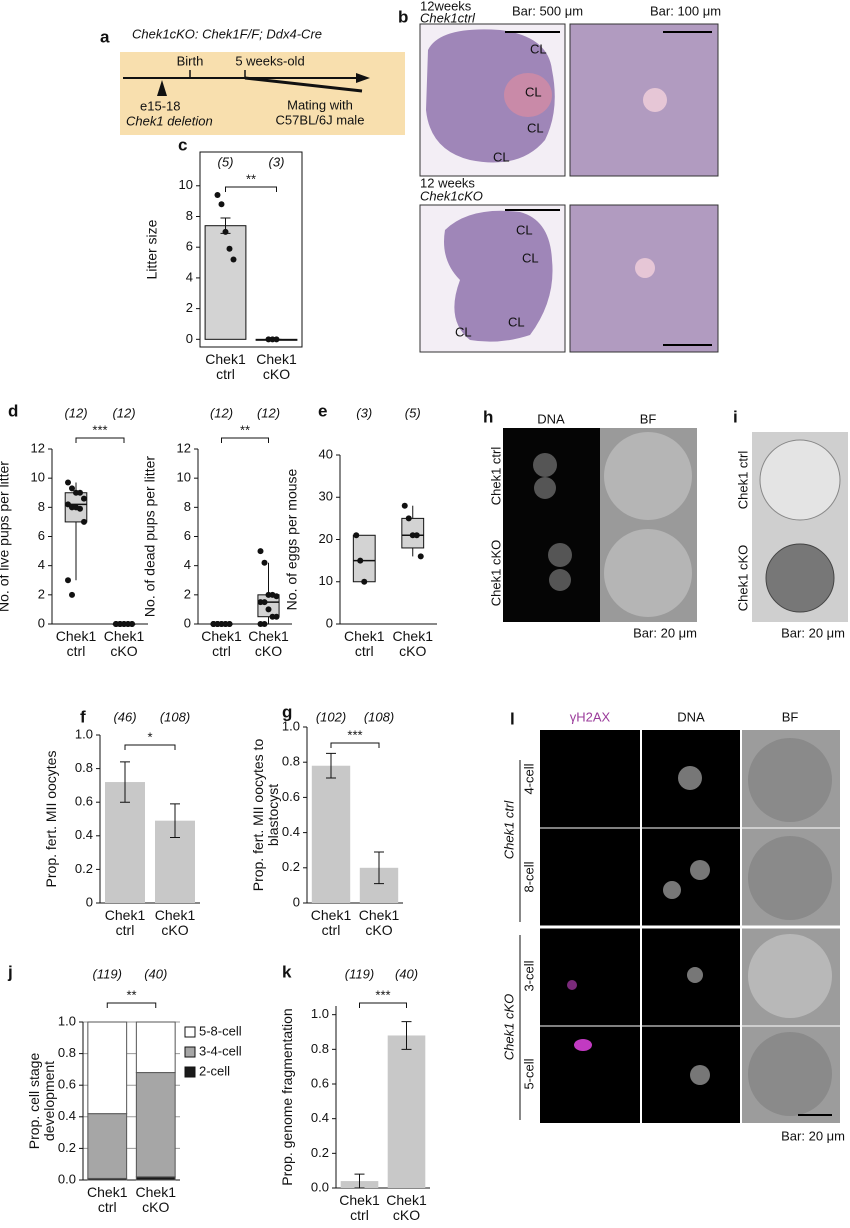 The height and width of the screenshot is (1228, 850). I want to click on y-axis-title: Prop. cell stage development, so click(42, 1101).